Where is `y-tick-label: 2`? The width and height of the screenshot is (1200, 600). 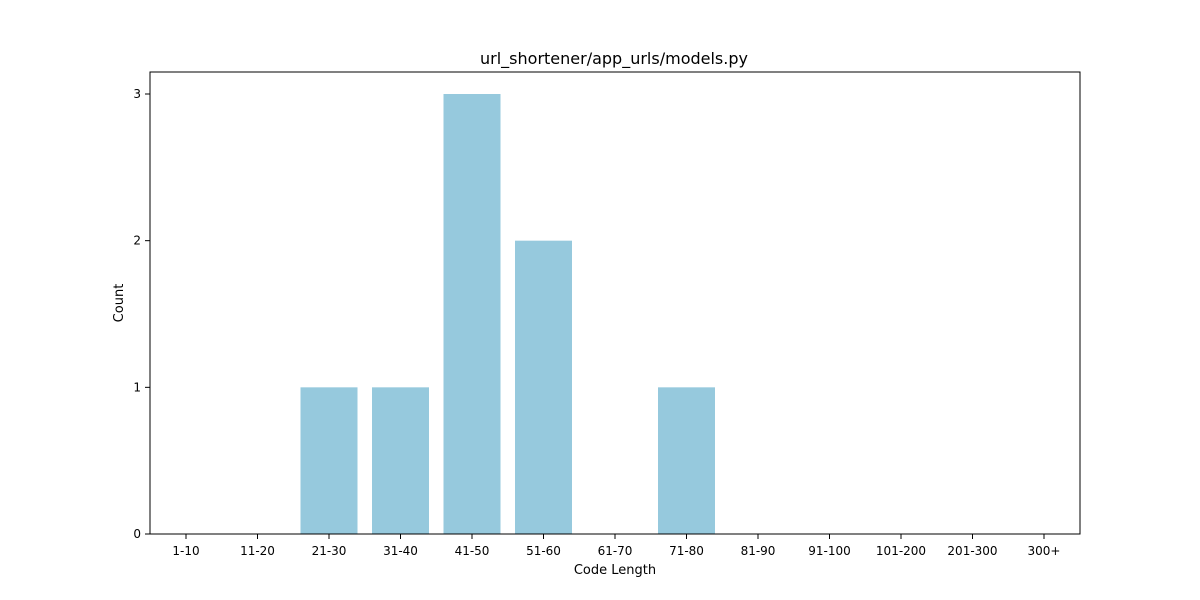 y-tick-label: 2 is located at coordinates (137, 241).